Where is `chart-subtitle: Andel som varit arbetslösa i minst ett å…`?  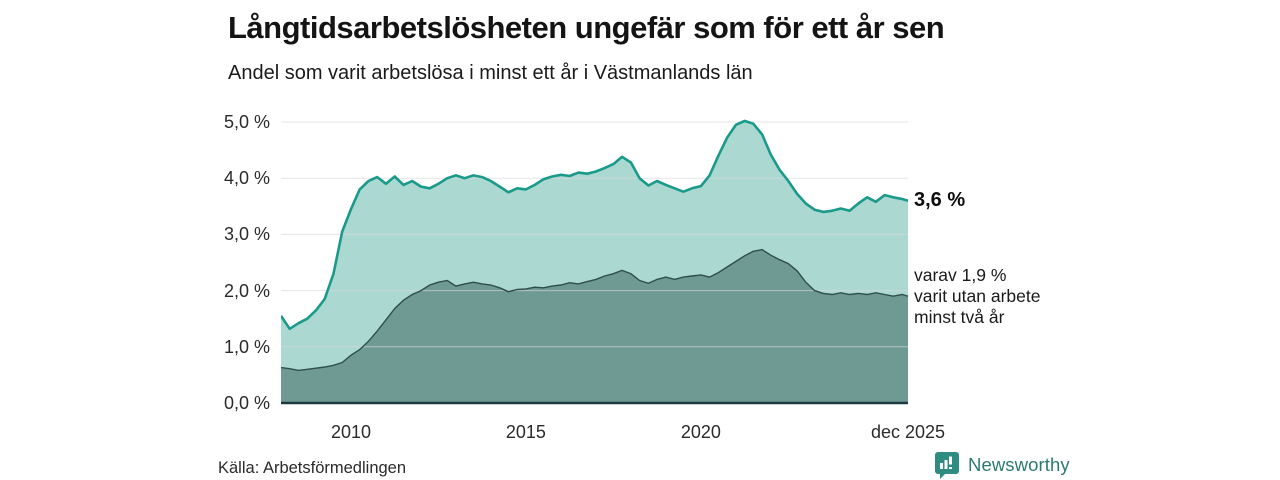
chart-subtitle: Andel som varit arbetslösa i minst ett å… is located at coordinates (490, 73).